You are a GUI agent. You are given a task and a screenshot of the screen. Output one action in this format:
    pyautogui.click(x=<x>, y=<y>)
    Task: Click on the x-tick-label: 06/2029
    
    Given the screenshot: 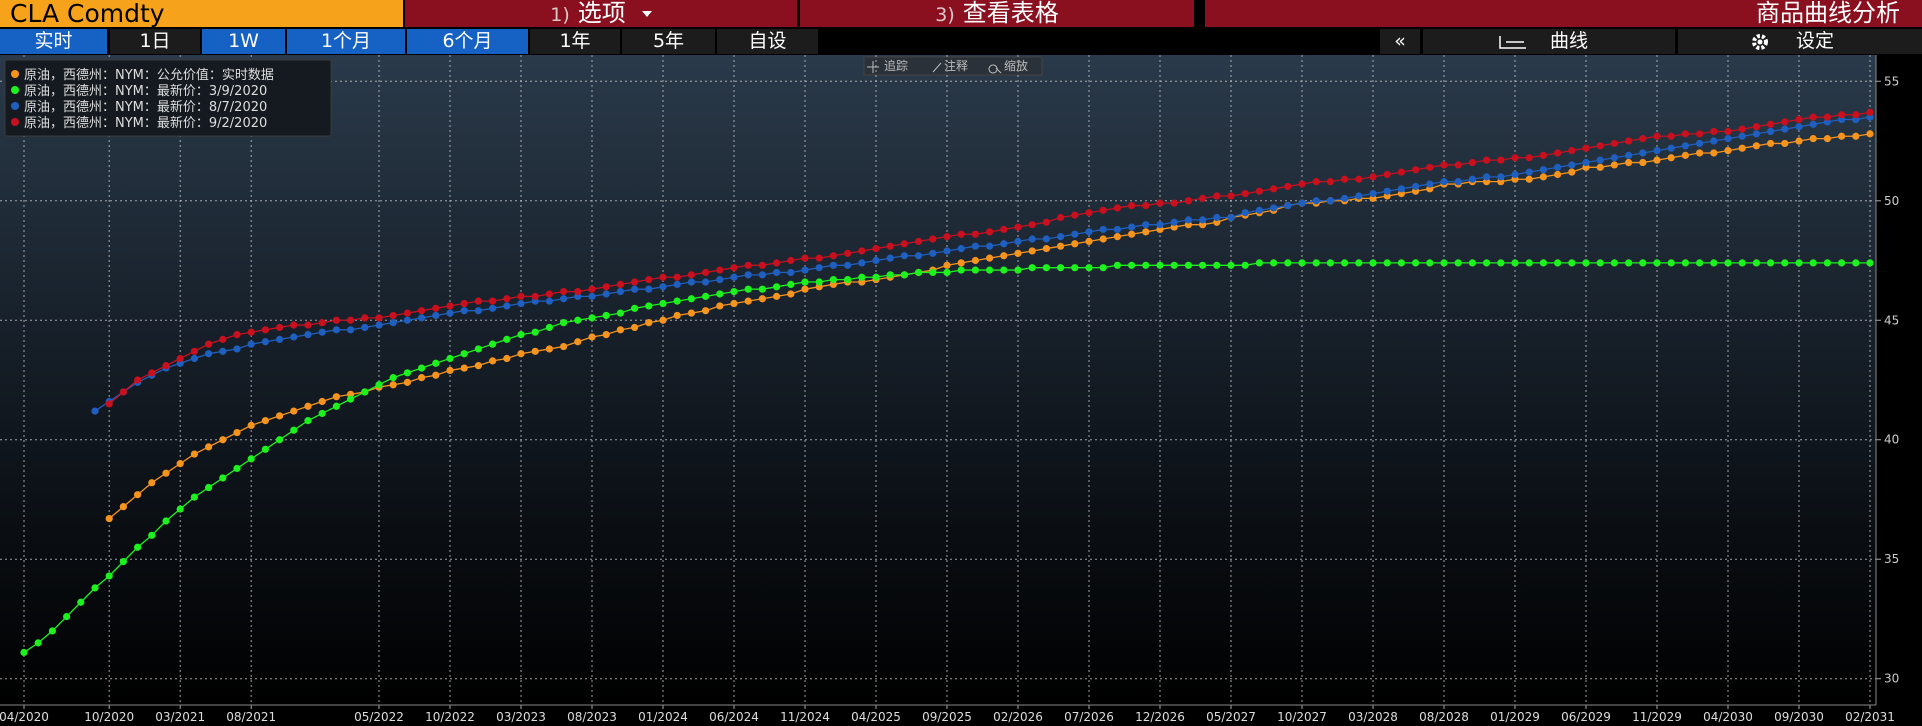 What is the action you would take?
    pyautogui.click(x=1586, y=717)
    